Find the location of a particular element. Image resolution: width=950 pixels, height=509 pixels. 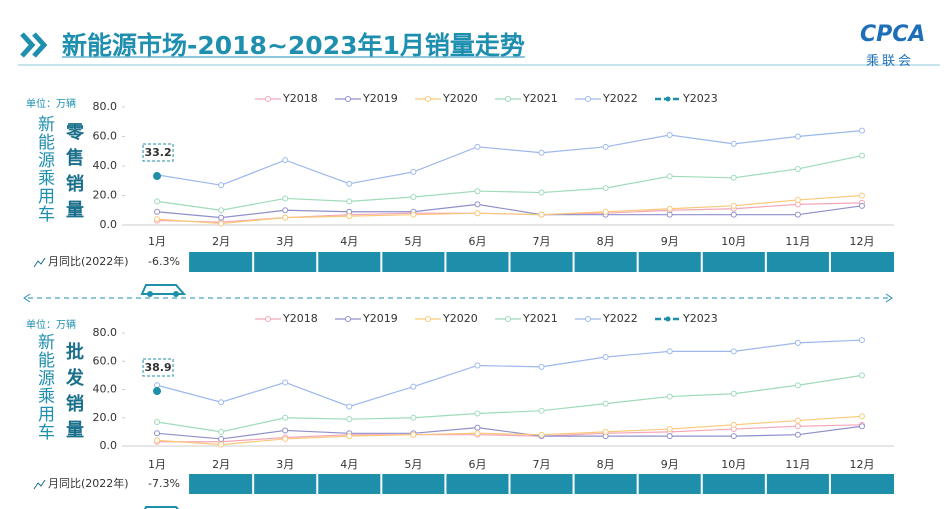

legend-label: Y2019 is located at coordinates (380, 318).